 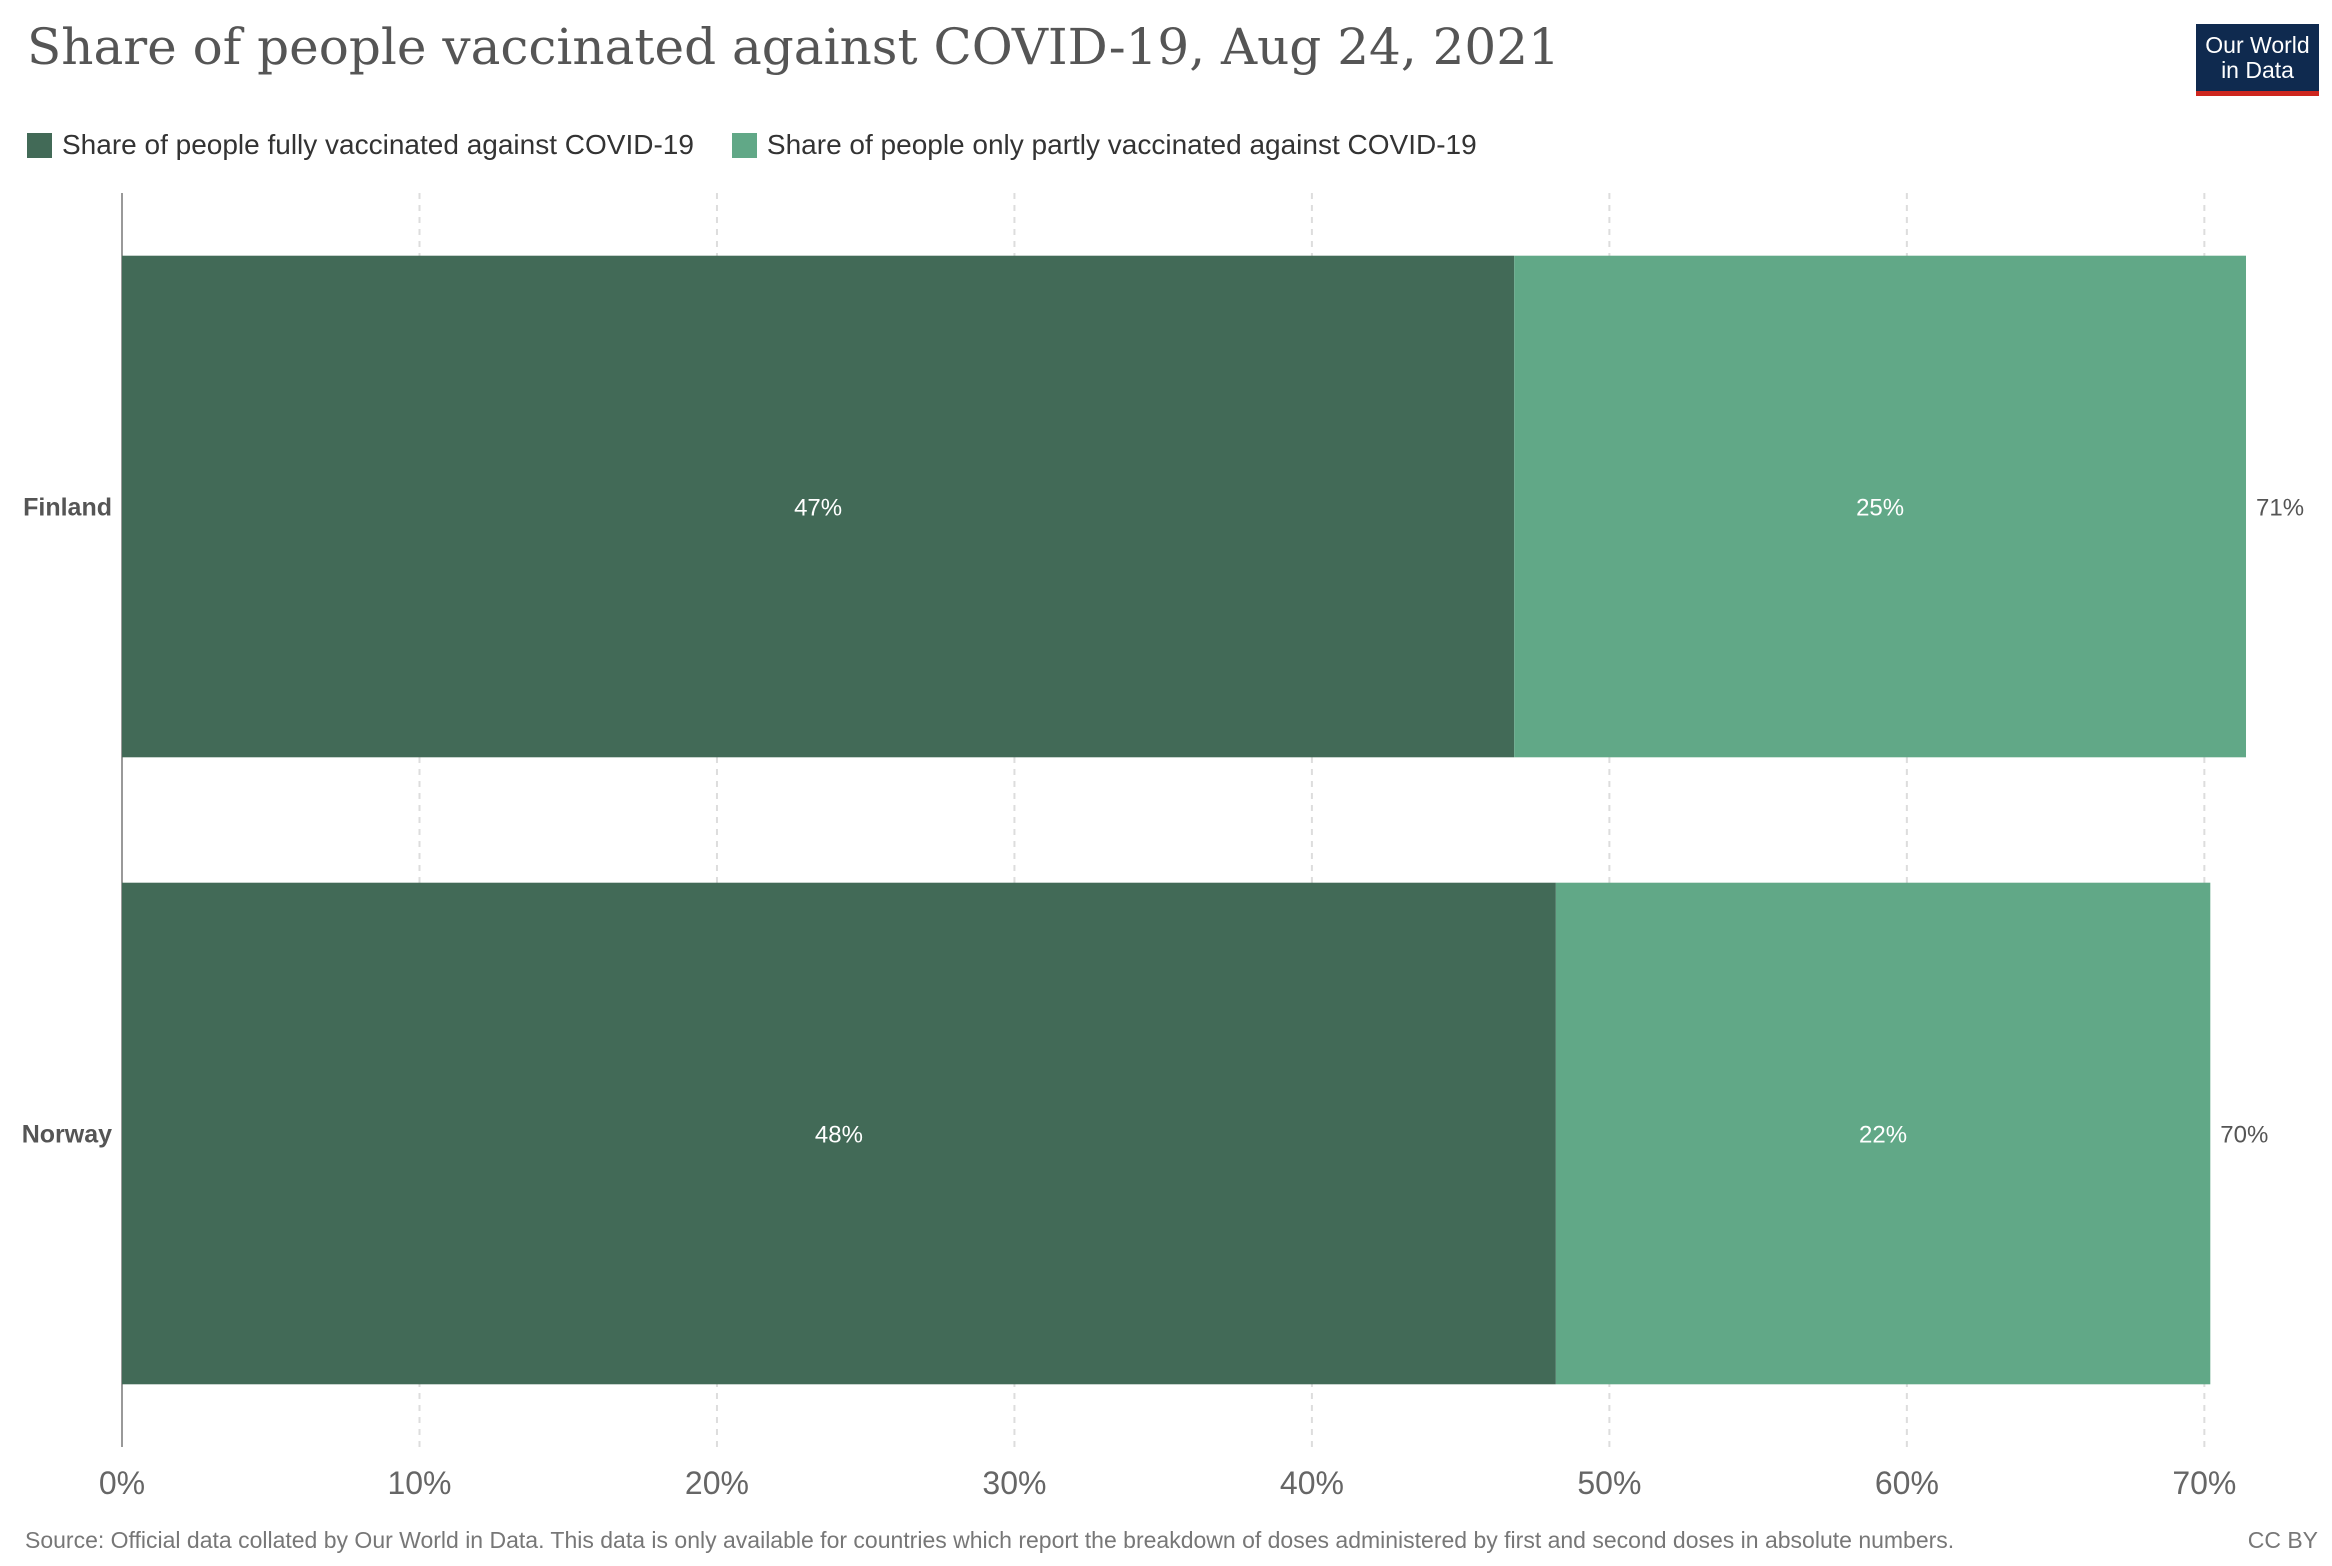 I want to click on data-label: 47%, so click(x=818, y=508).